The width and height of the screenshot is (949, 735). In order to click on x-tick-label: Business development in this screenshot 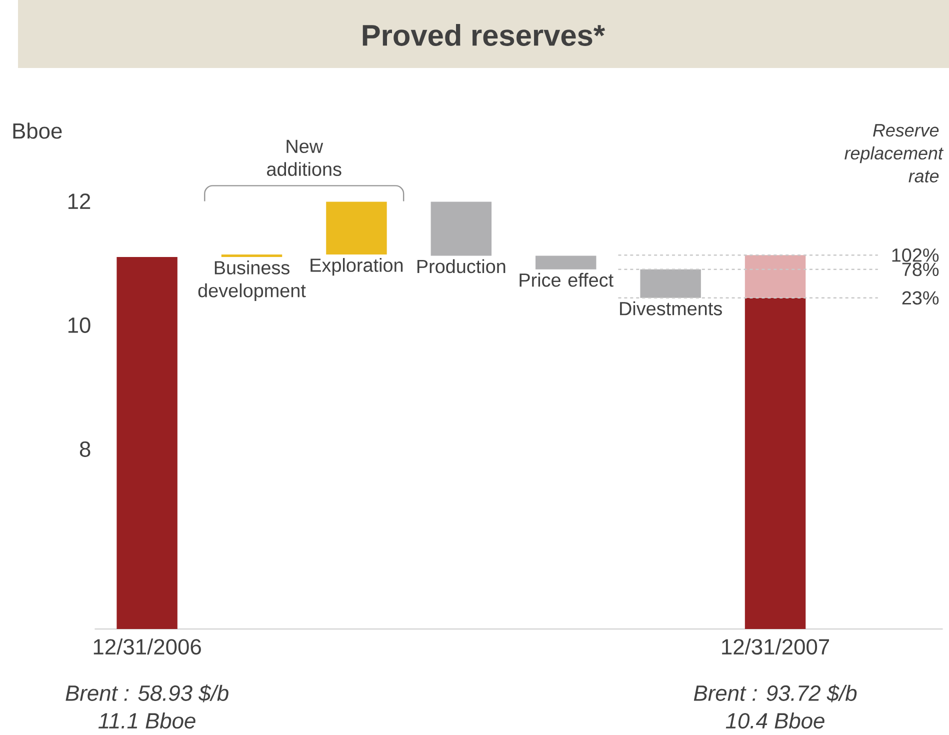, I will do `click(252, 281)`.